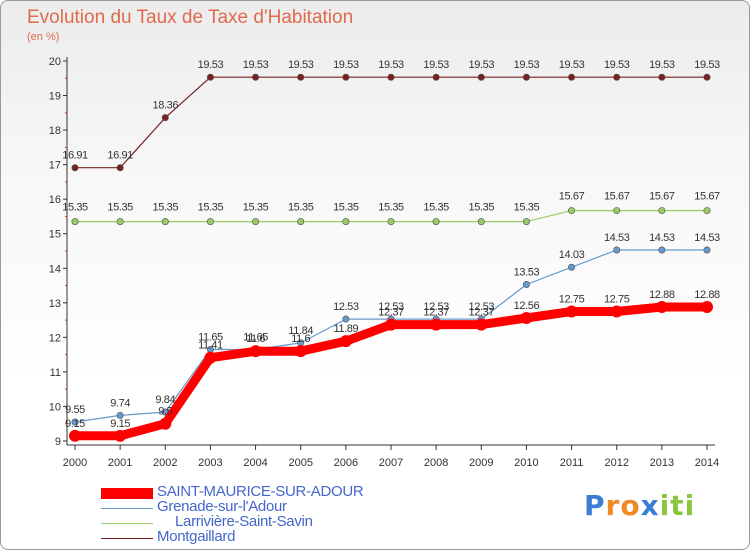 The width and height of the screenshot is (750, 550). What do you see at coordinates (55, 131) in the screenshot?
I see `y-tick-label: 18` at bounding box center [55, 131].